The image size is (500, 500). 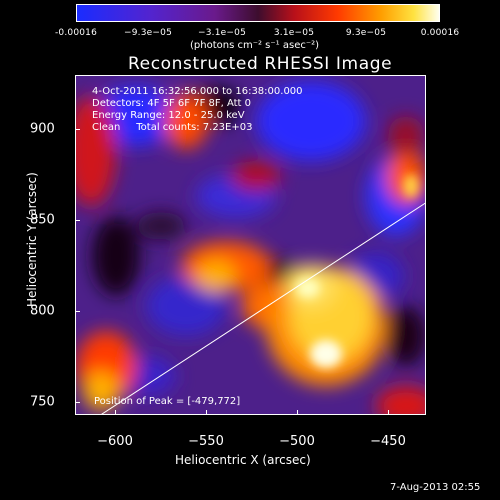 I want to click on colorbar-tick-label: −3.1e−05, so click(x=222, y=33).